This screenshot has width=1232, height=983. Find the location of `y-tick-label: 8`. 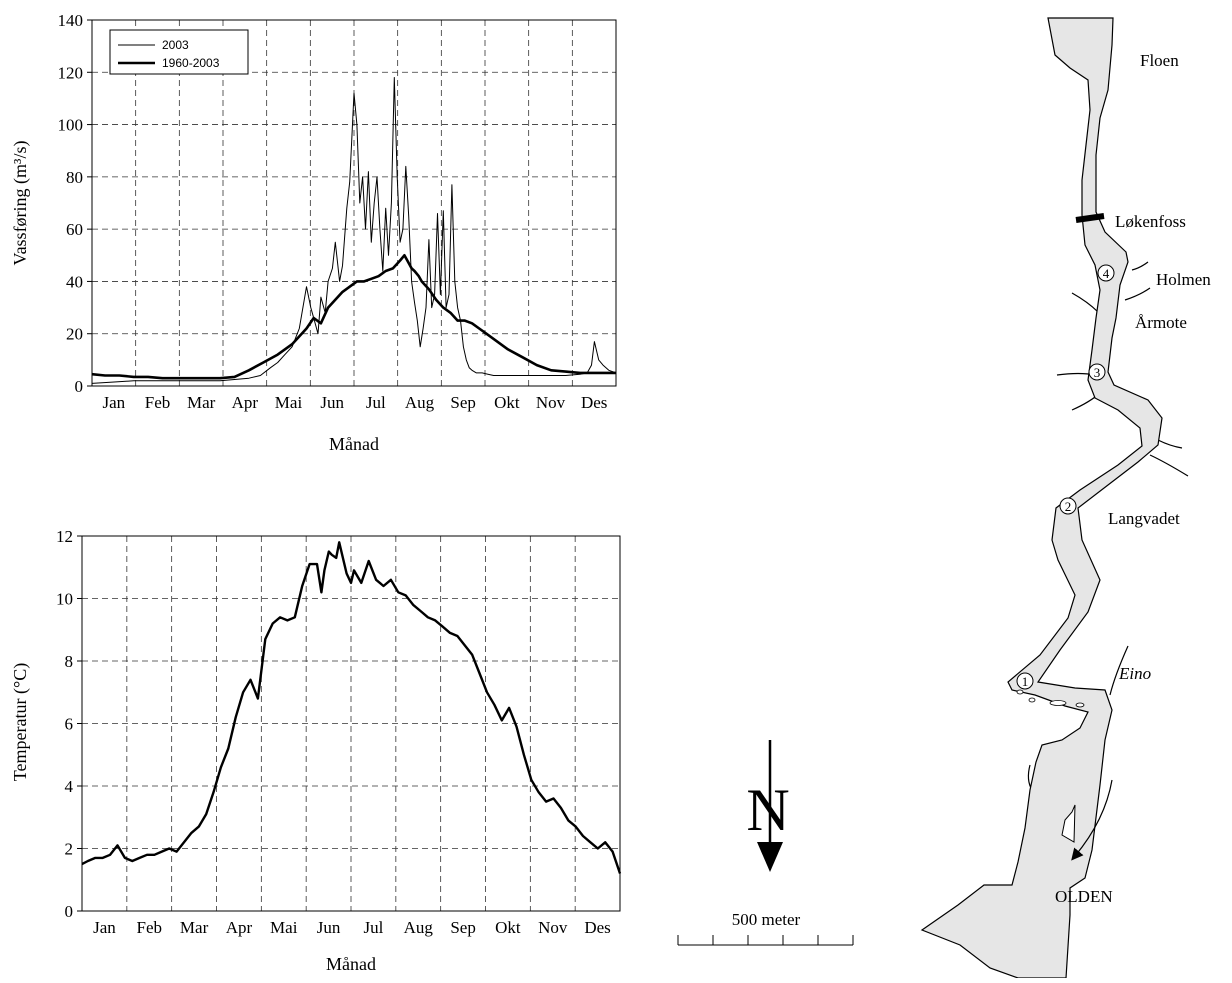

y-tick-label: 8 is located at coordinates (69, 661).